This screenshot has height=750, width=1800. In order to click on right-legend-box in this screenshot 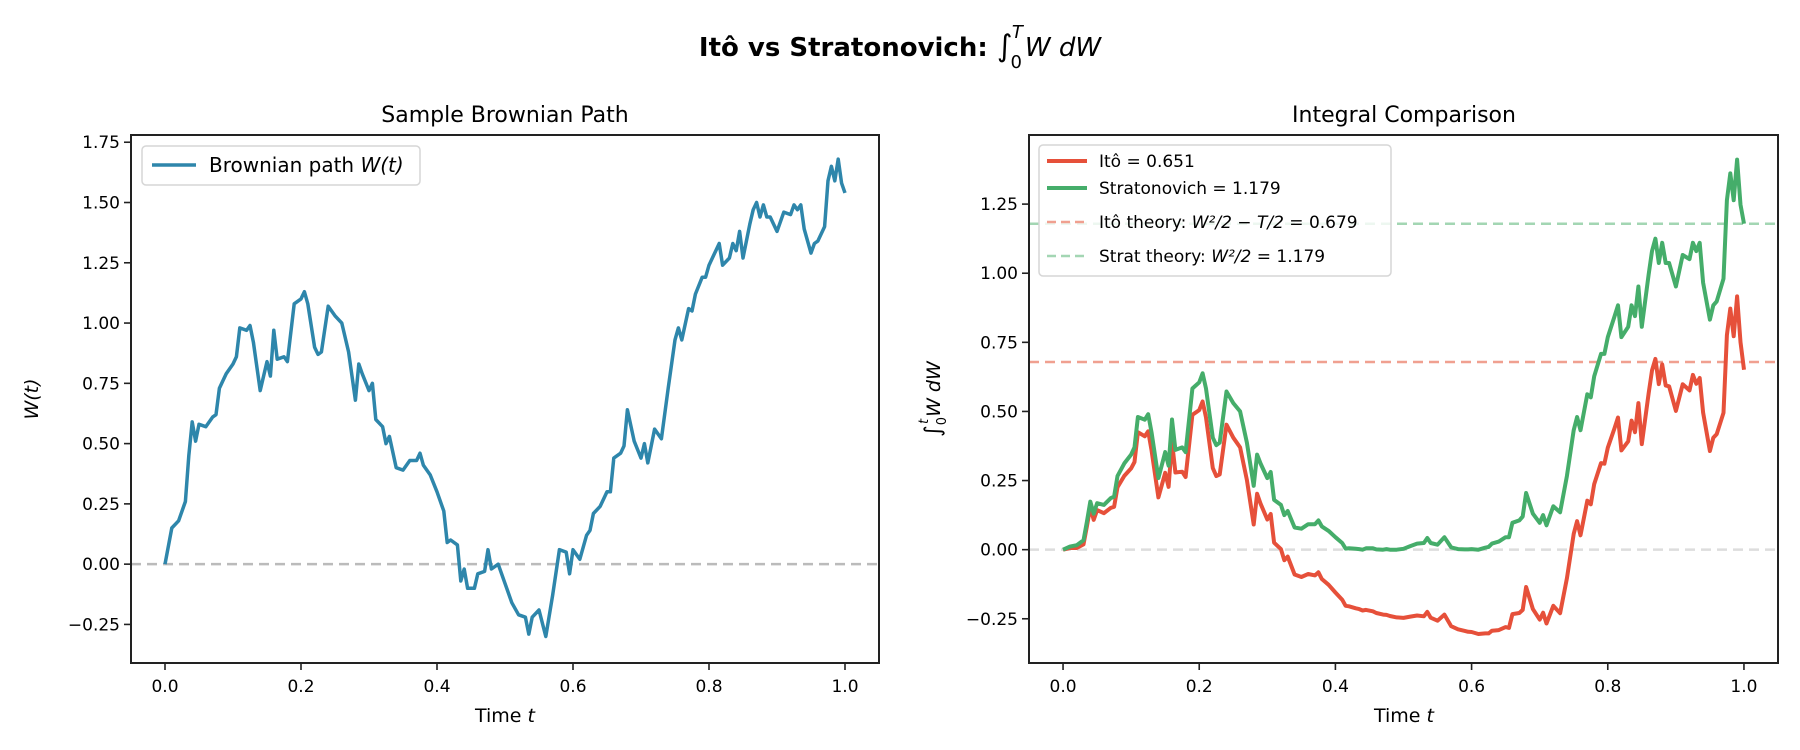, I will do `click(1215, 210)`.